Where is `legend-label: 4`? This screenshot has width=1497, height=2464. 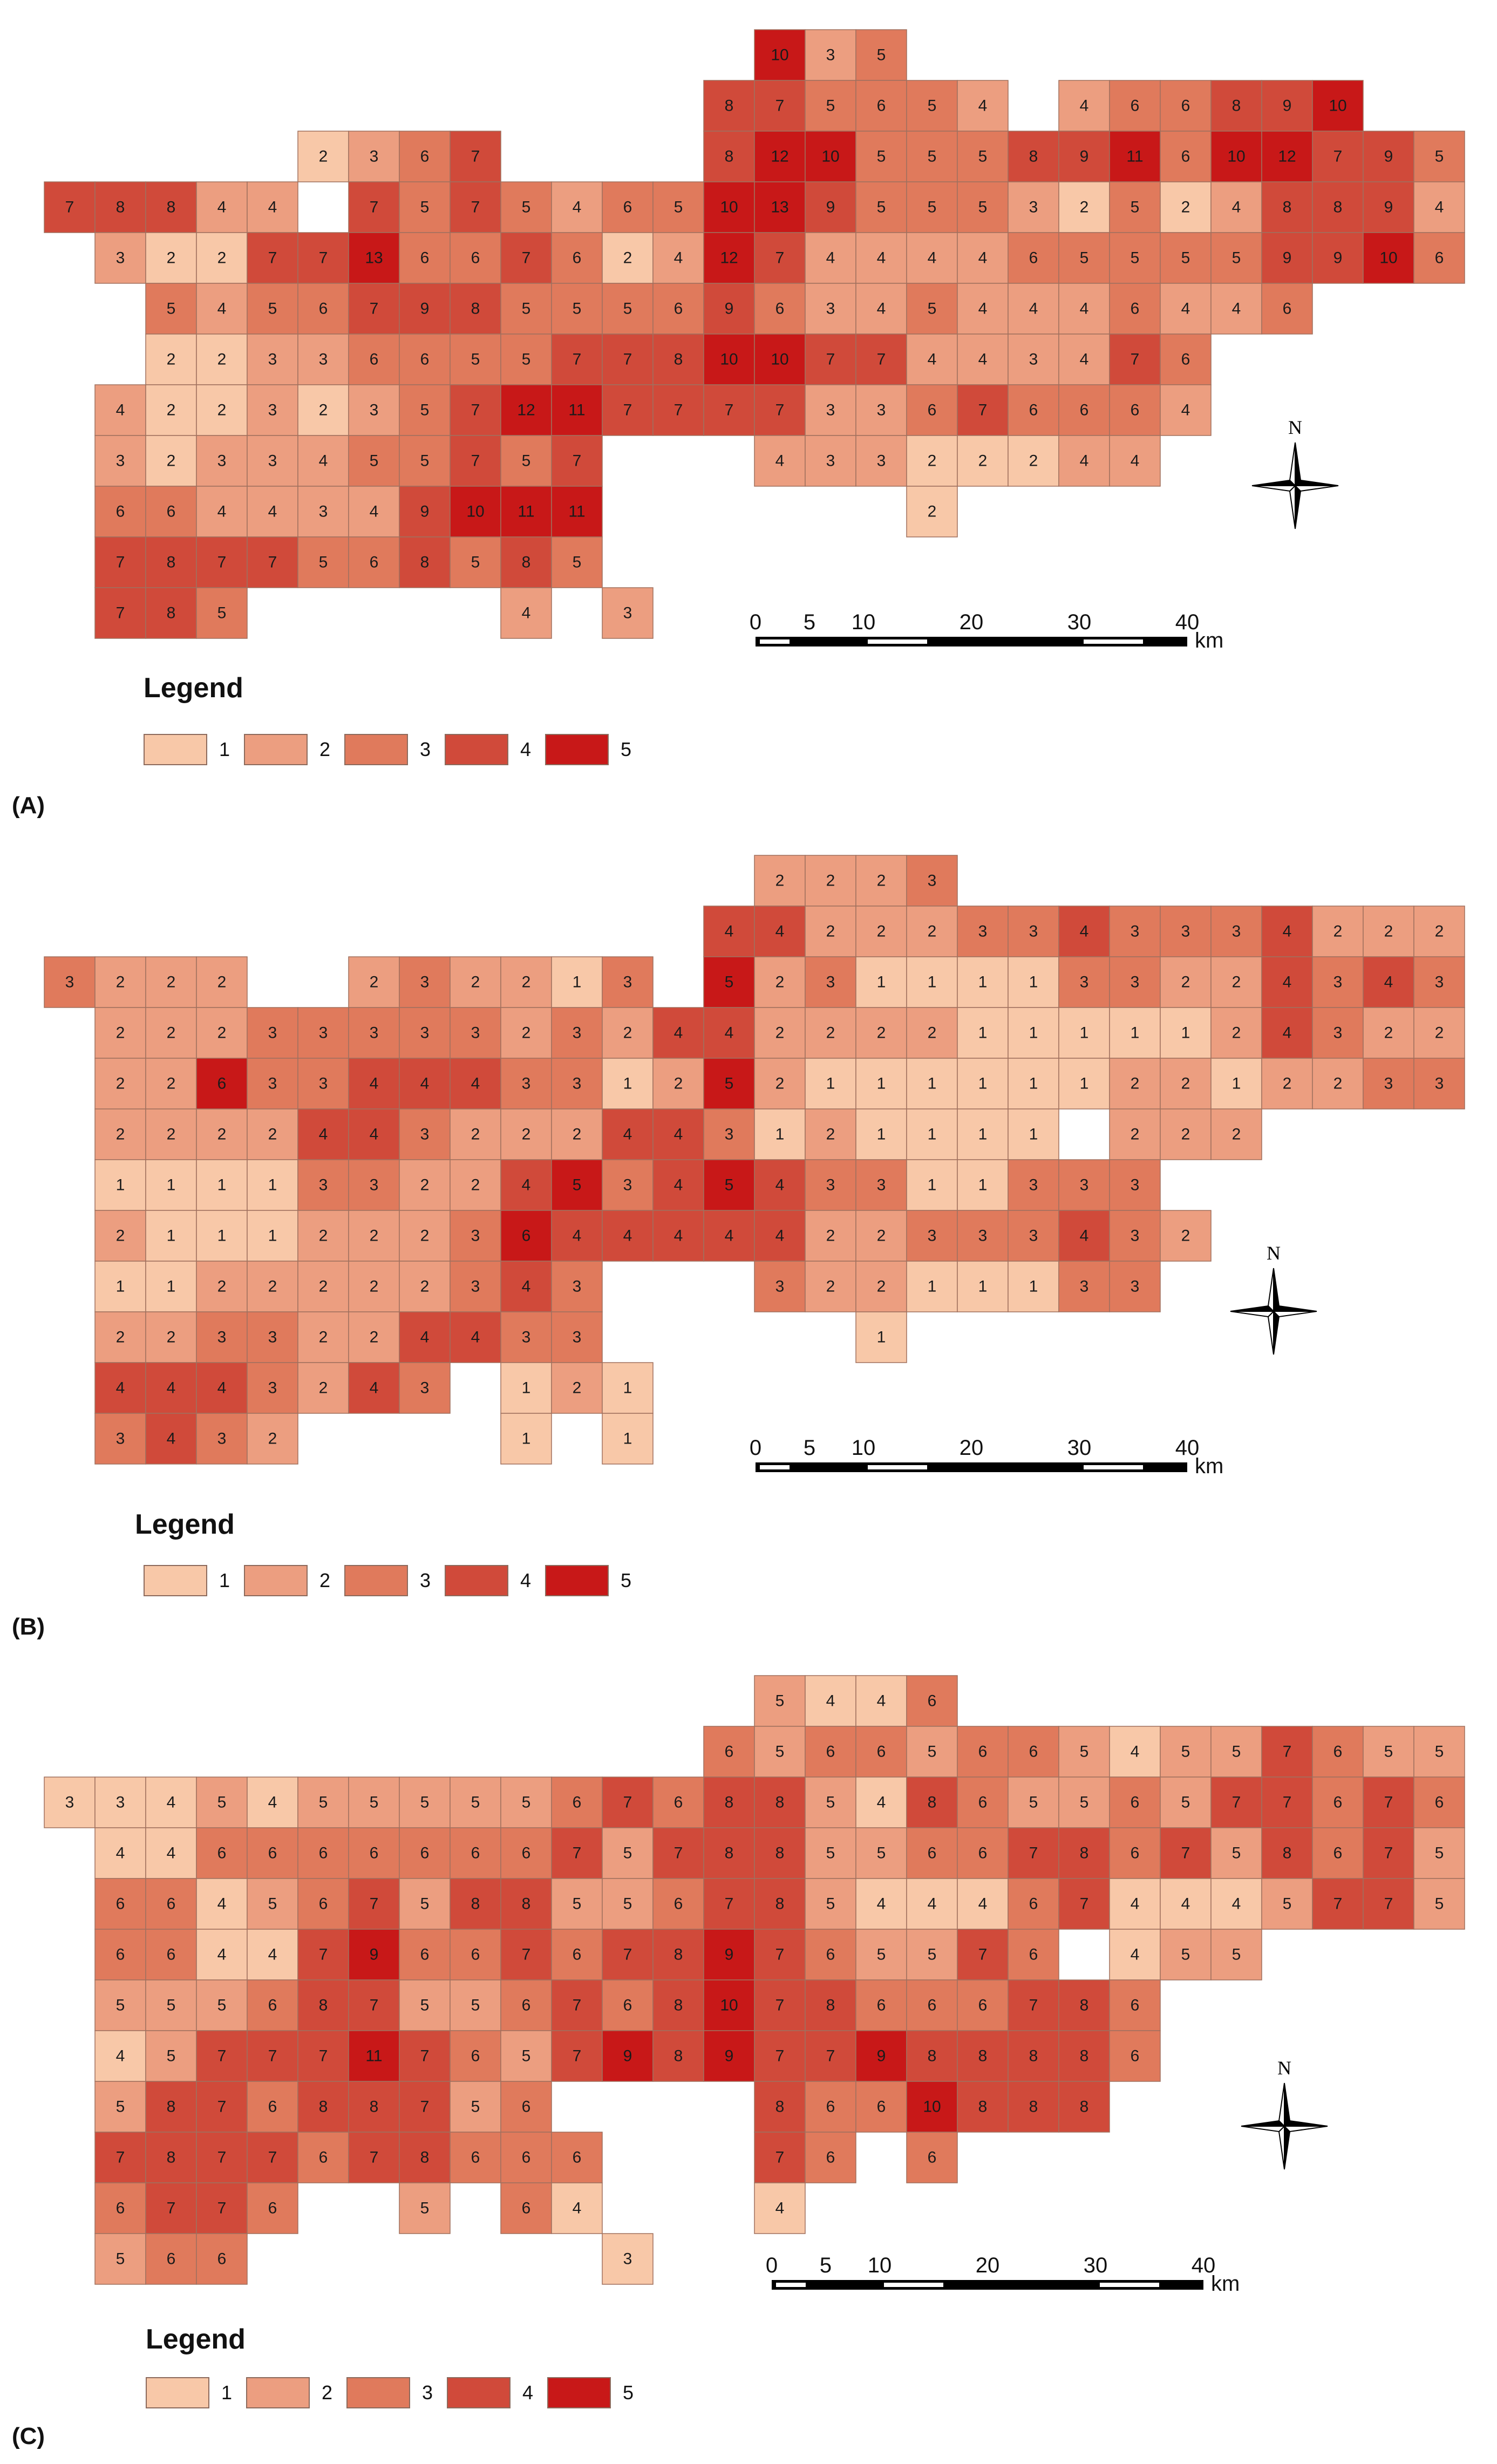
legend-label: 4 is located at coordinates (528, 2392).